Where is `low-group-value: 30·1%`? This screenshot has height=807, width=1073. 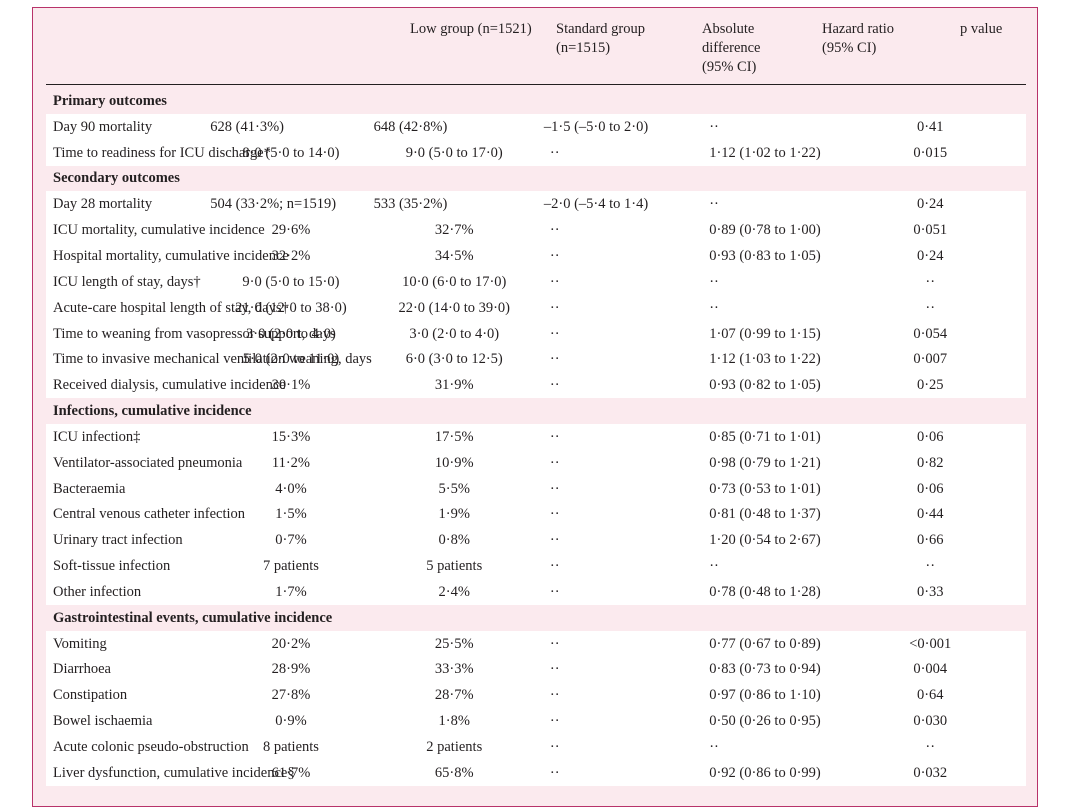 low-group-value: 30·1% is located at coordinates (291, 385).